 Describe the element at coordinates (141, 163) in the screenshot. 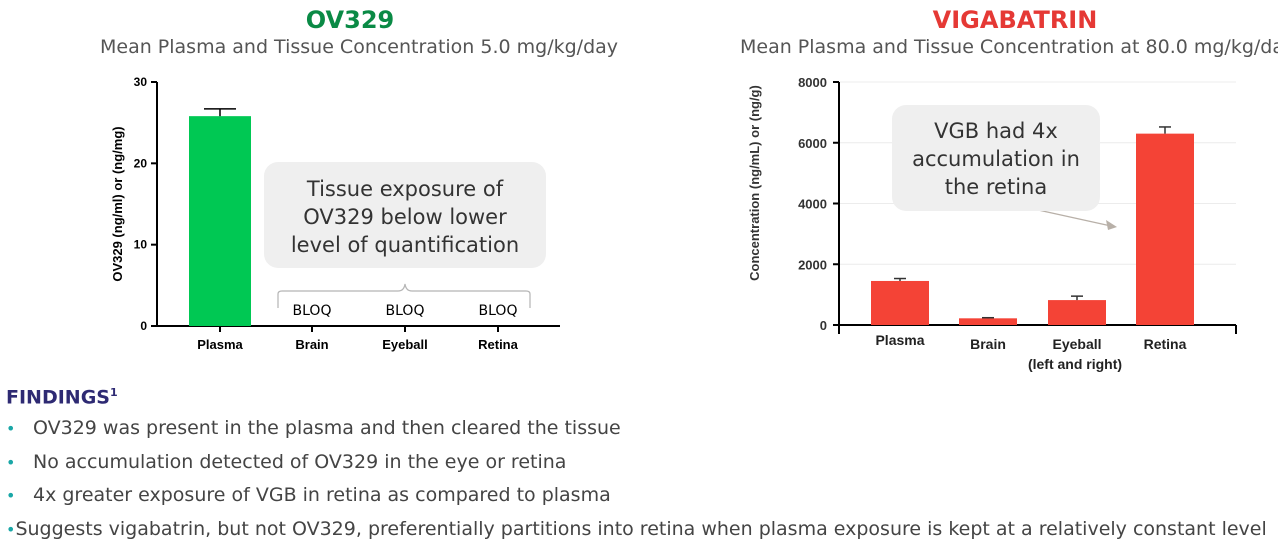

I see `y-tick-label: 20` at that location.